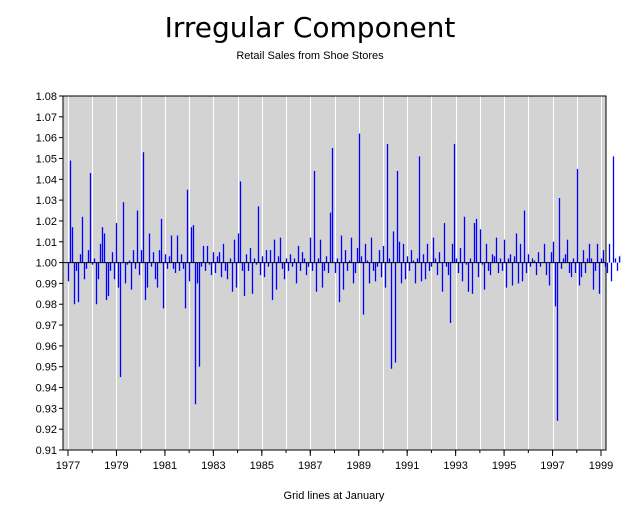 Image resolution: width=621 pixels, height=508 pixels. I want to click on y-tick-label: 1.08, so click(46, 97).